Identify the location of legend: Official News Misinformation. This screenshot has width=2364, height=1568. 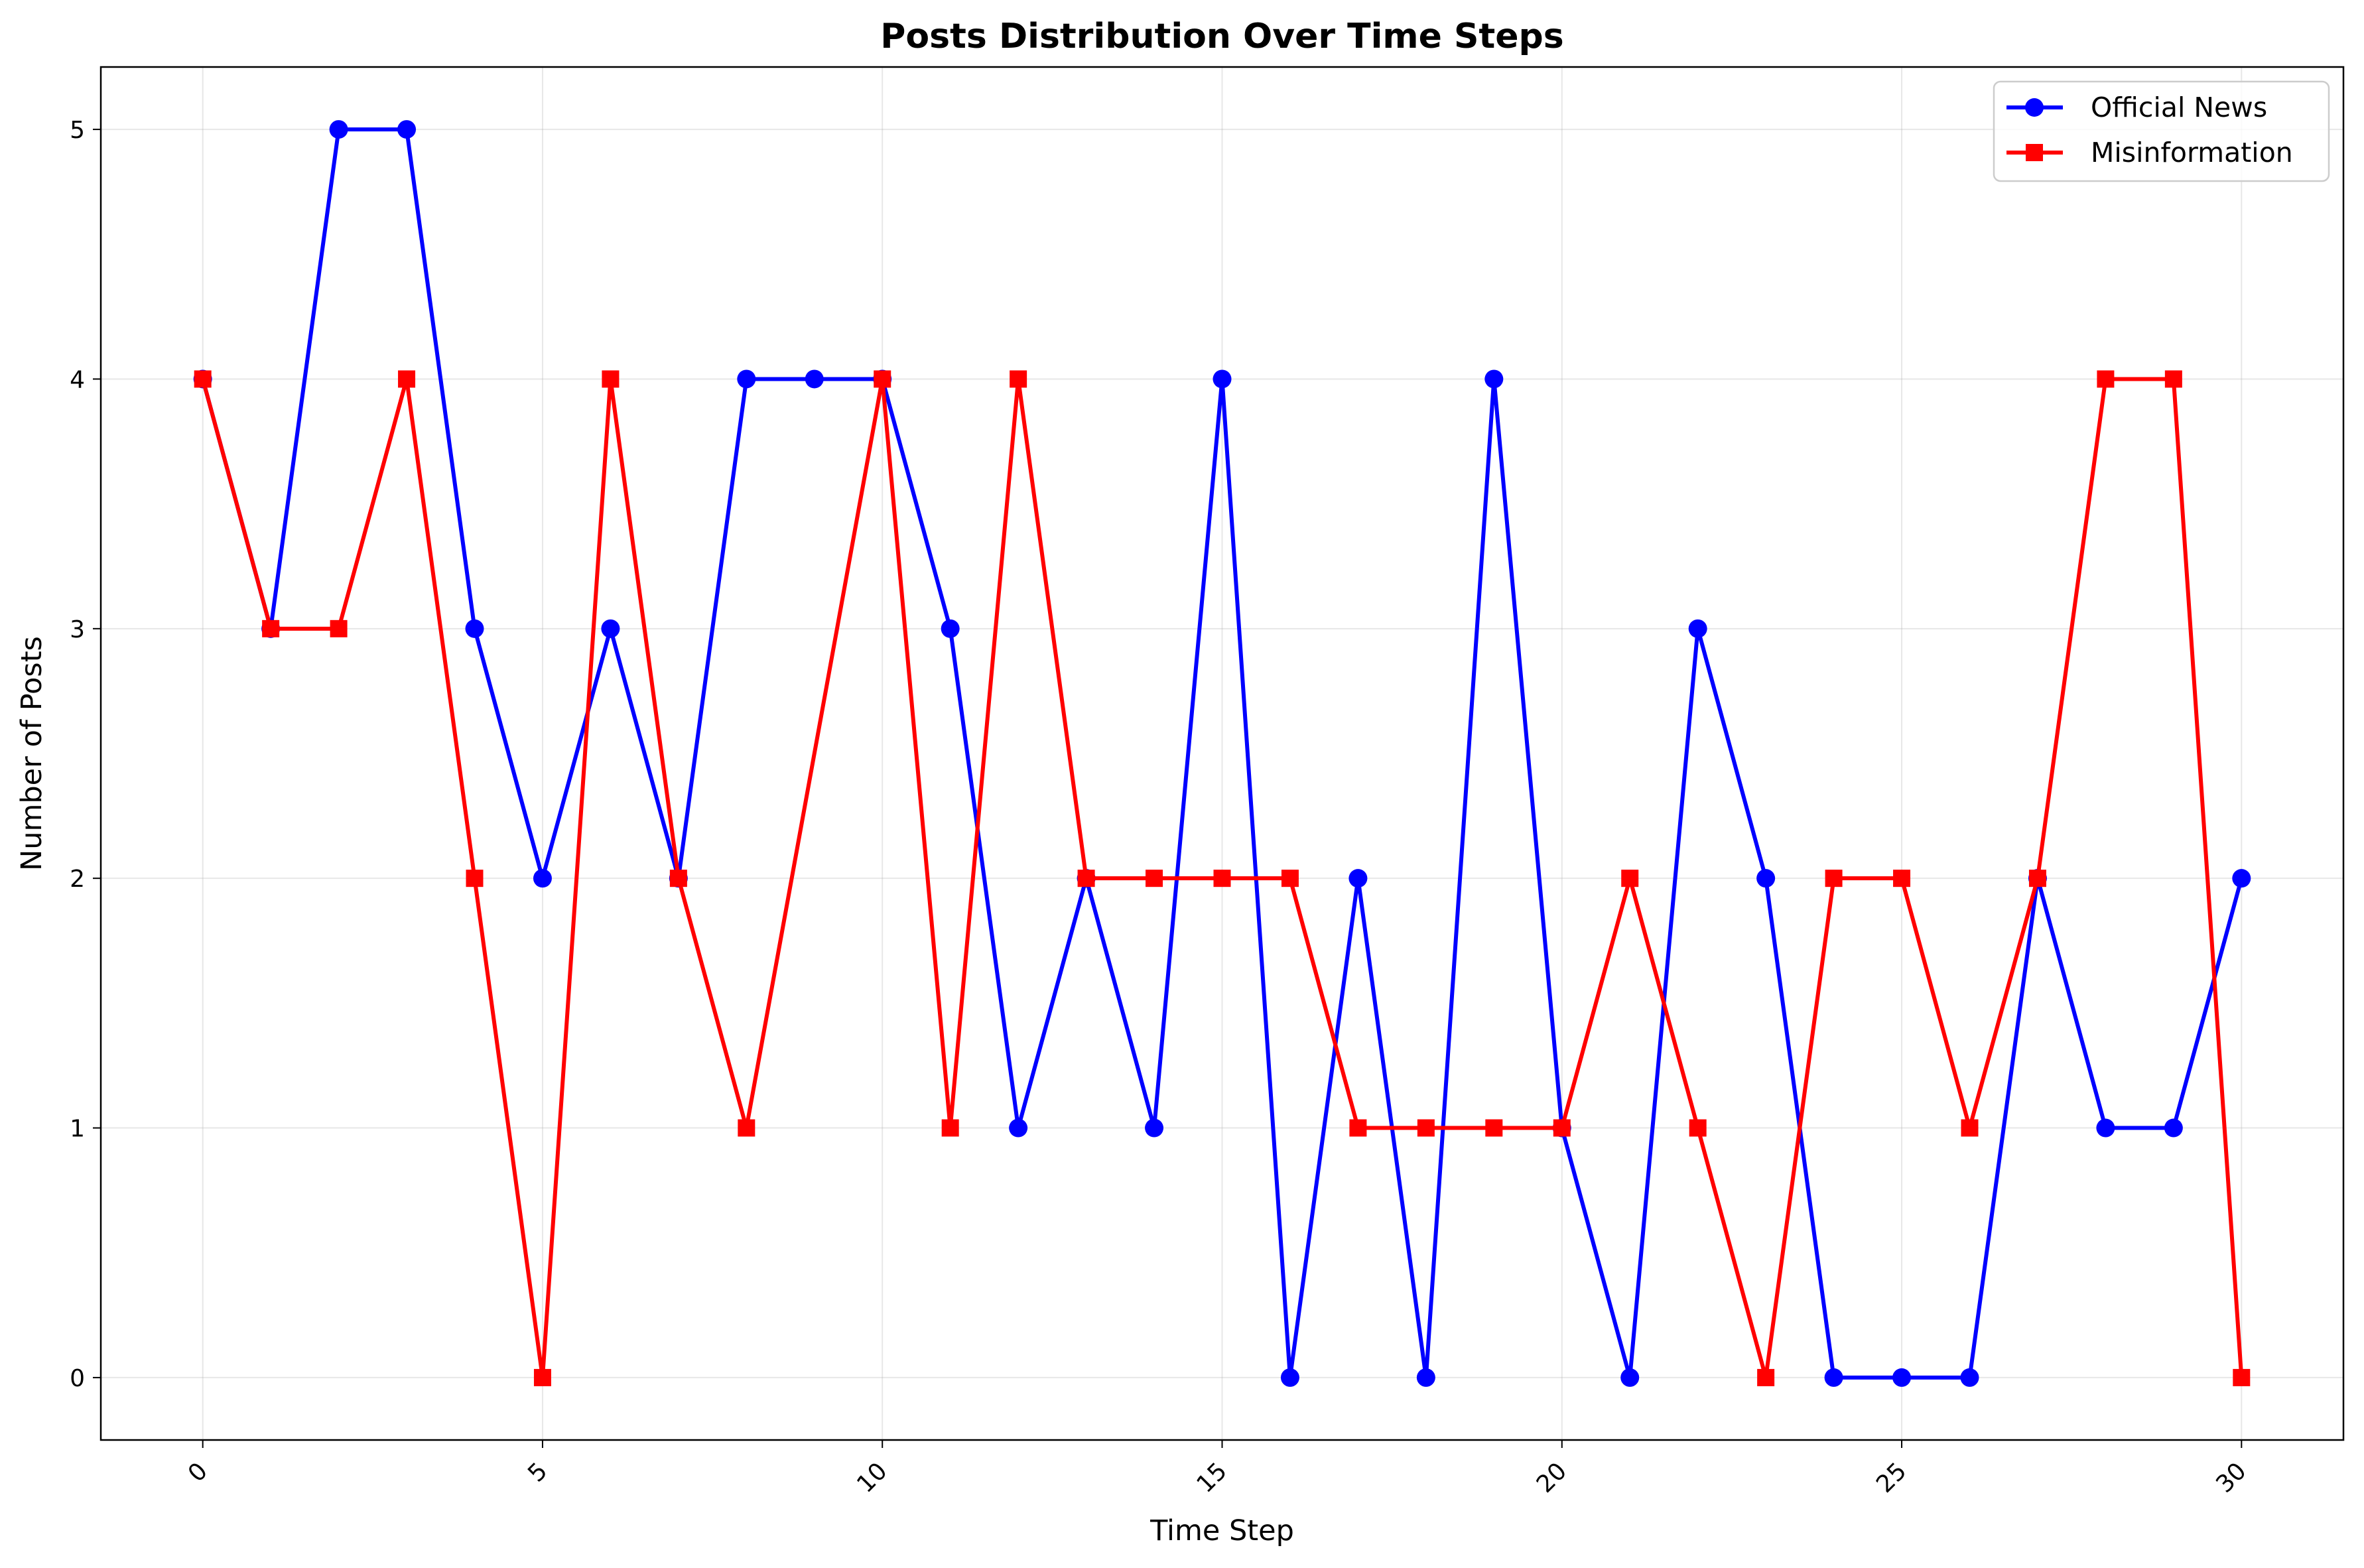
(2161, 131).